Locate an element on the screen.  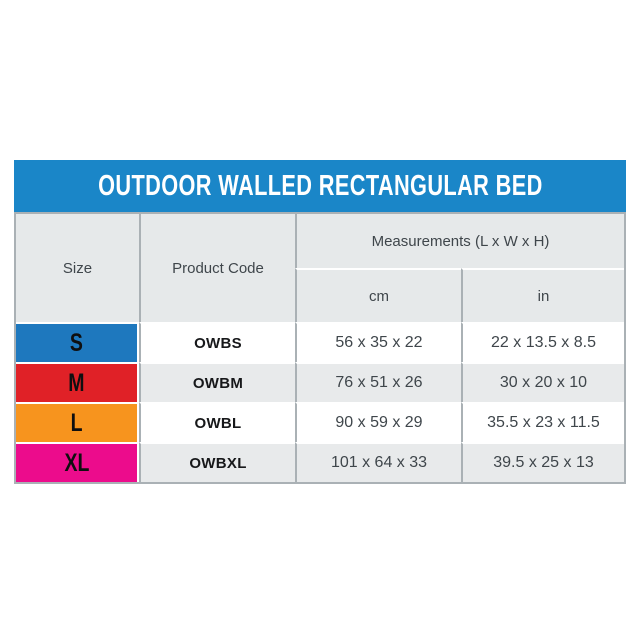
size-label: M is located at coordinates (76, 382).